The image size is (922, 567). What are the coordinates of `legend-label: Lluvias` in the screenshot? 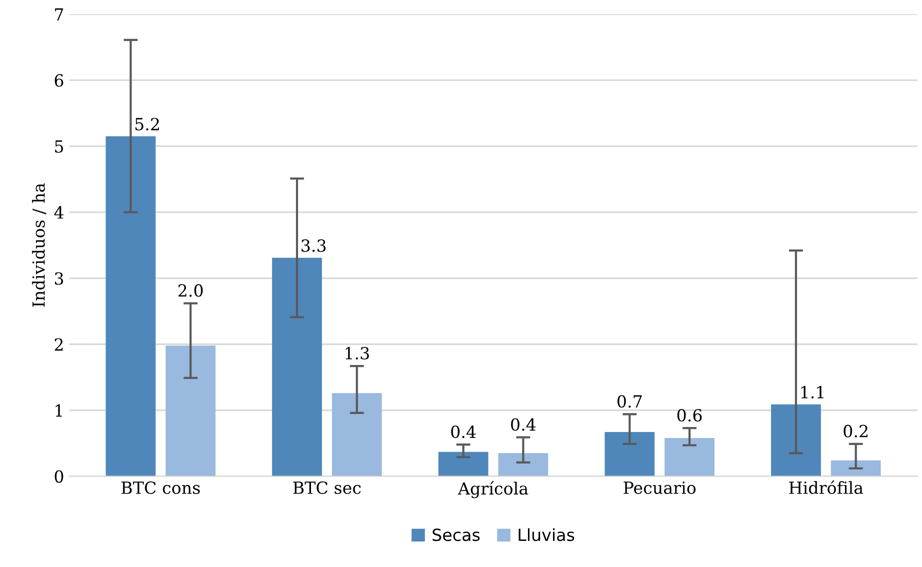 It's located at (546, 535).